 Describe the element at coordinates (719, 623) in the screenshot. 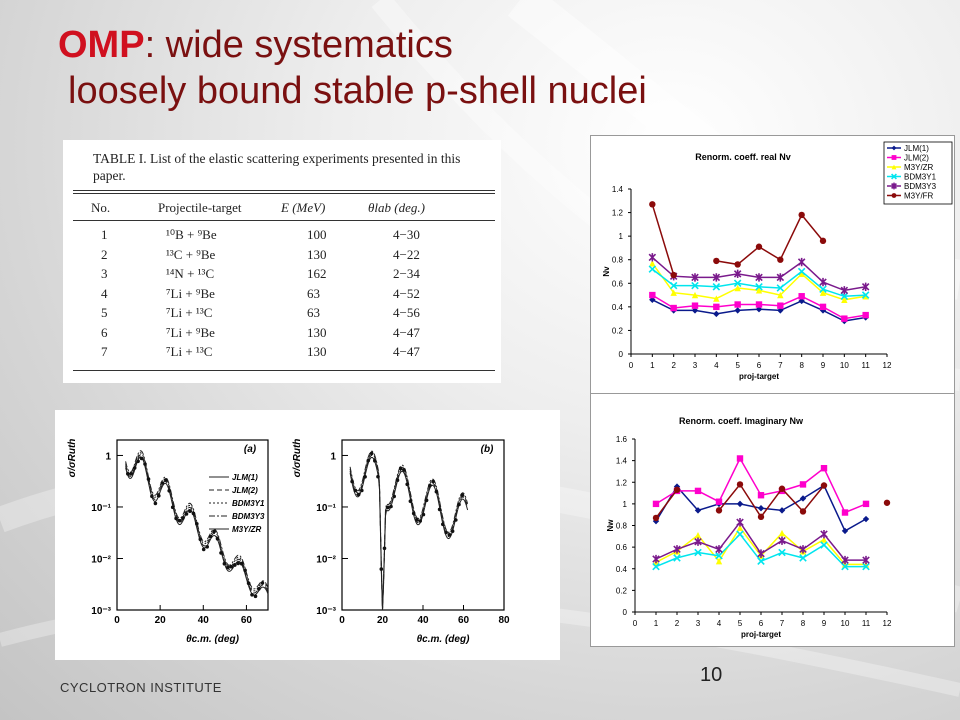

I see `x-tick-label: 4` at that location.